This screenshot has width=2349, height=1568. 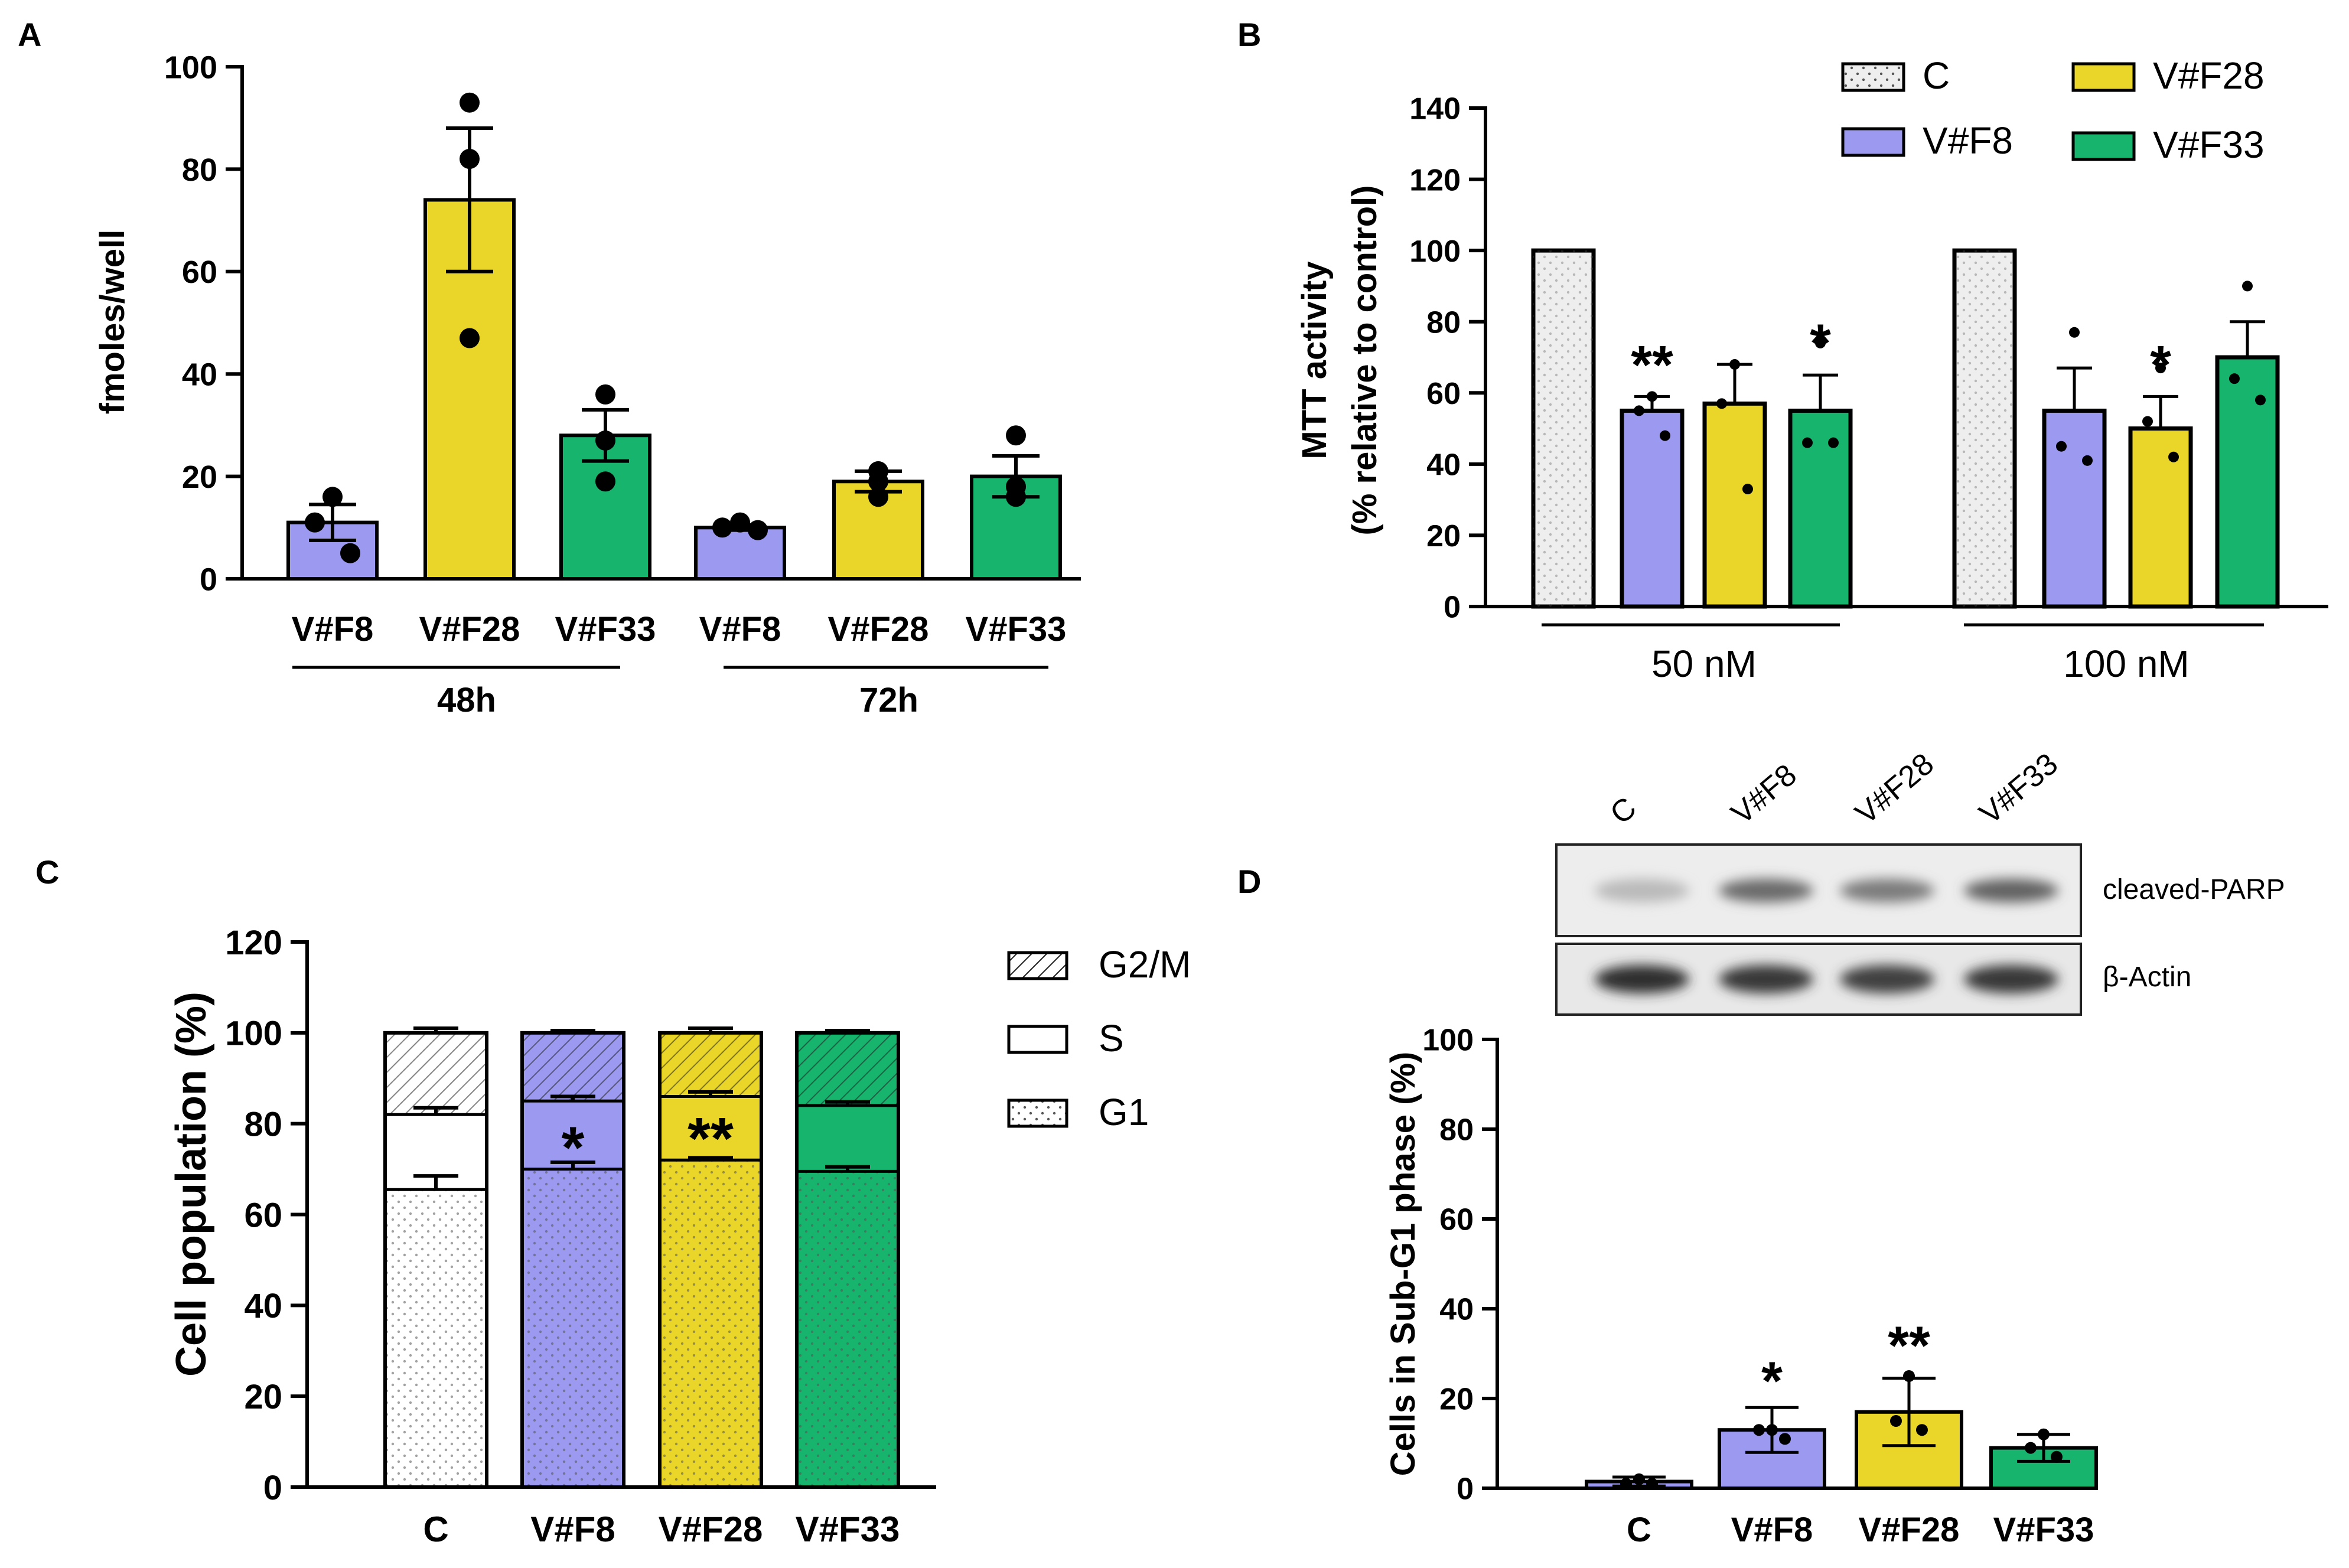 What do you see at coordinates (1249, 881) in the screenshot?
I see `panel-label-d: D` at bounding box center [1249, 881].